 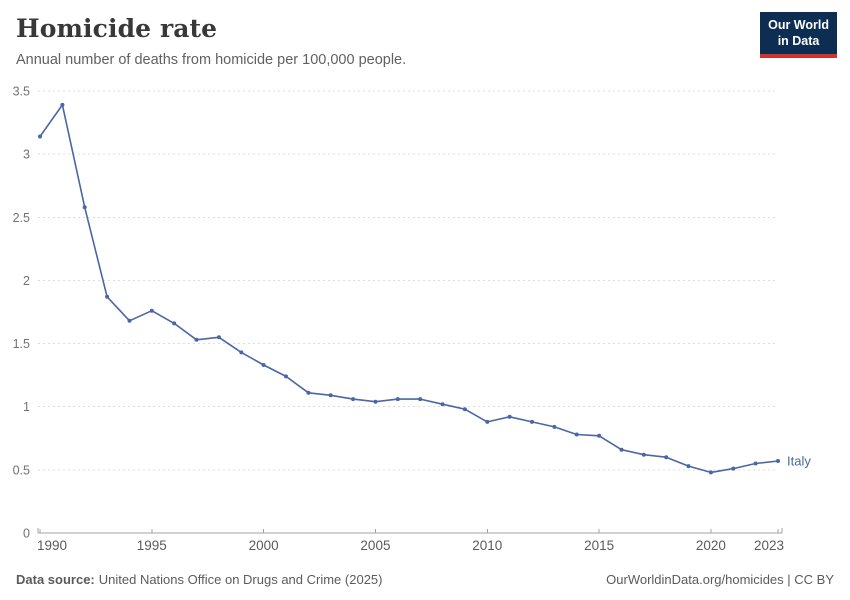 I want to click on y-axis-tick-label: 0.5, so click(x=21, y=470).